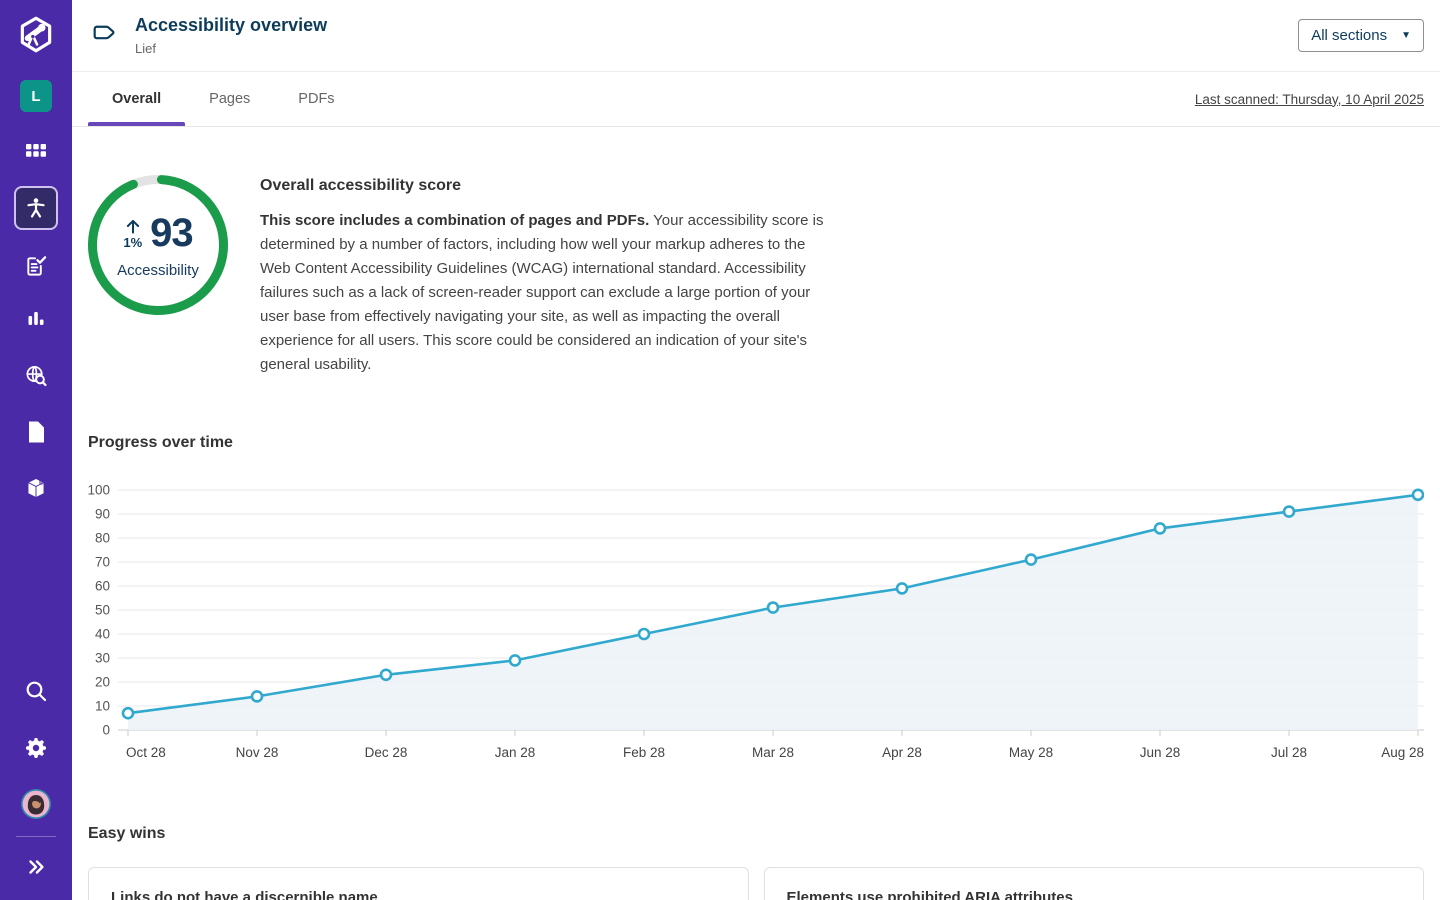  What do you see at coordinates (102, 706) in the screenshot?
I see `svg-text: 10` at bounding box center [102, 706].